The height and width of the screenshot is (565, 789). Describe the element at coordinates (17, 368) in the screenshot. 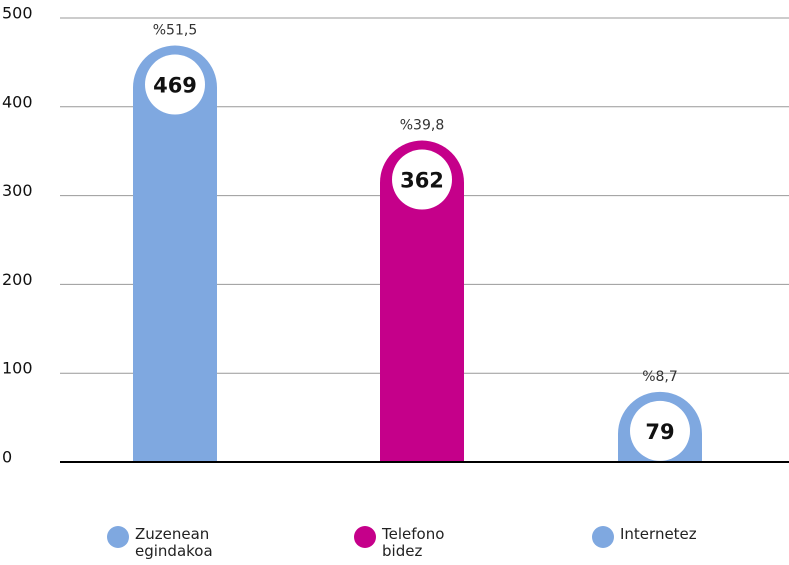

I see `y-tick-label: 100` at that location.